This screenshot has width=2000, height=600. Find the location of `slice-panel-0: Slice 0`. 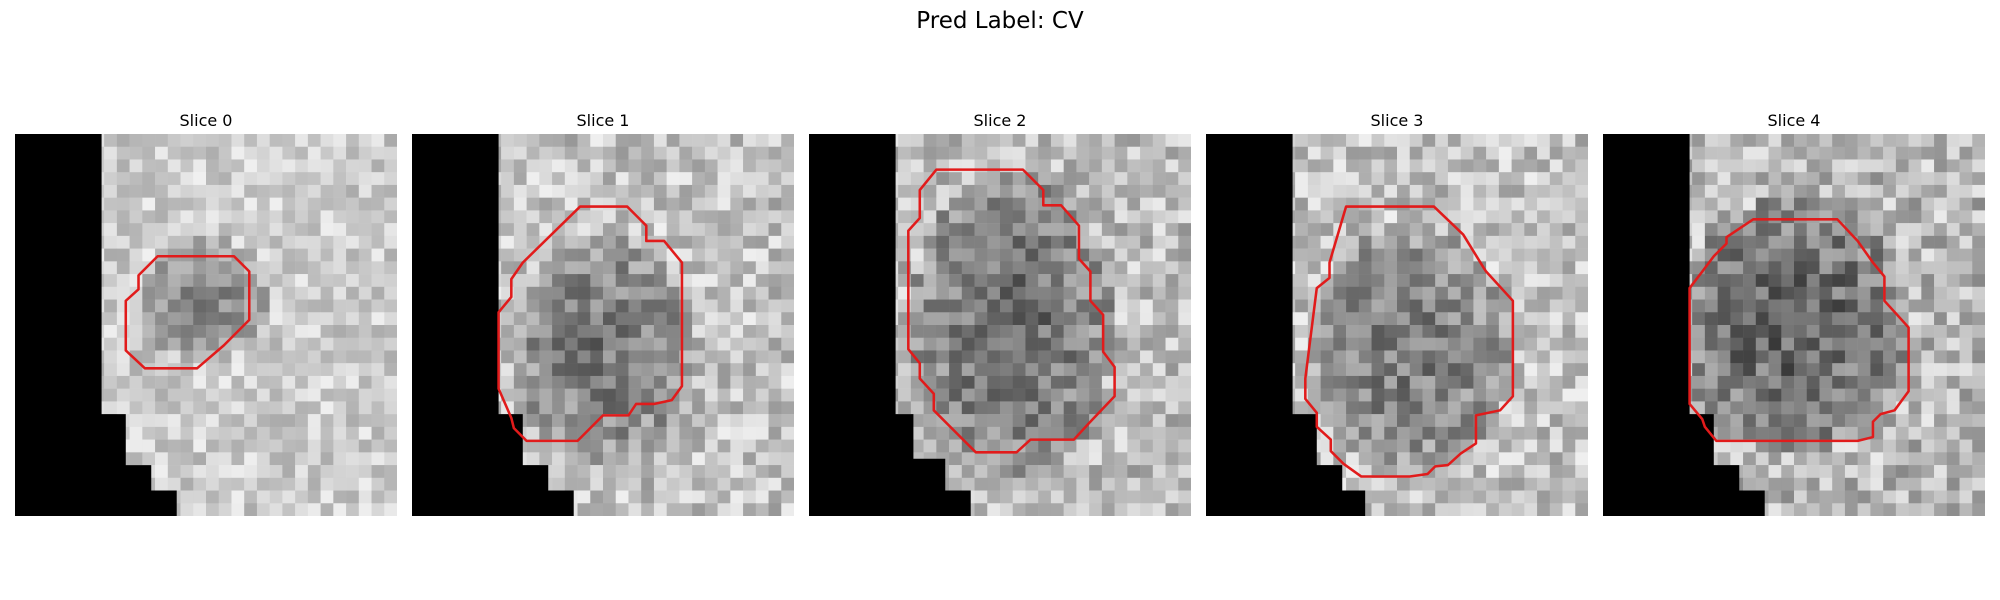

slice-panel-0: Slice 0 is located at coordinates (206, 313).